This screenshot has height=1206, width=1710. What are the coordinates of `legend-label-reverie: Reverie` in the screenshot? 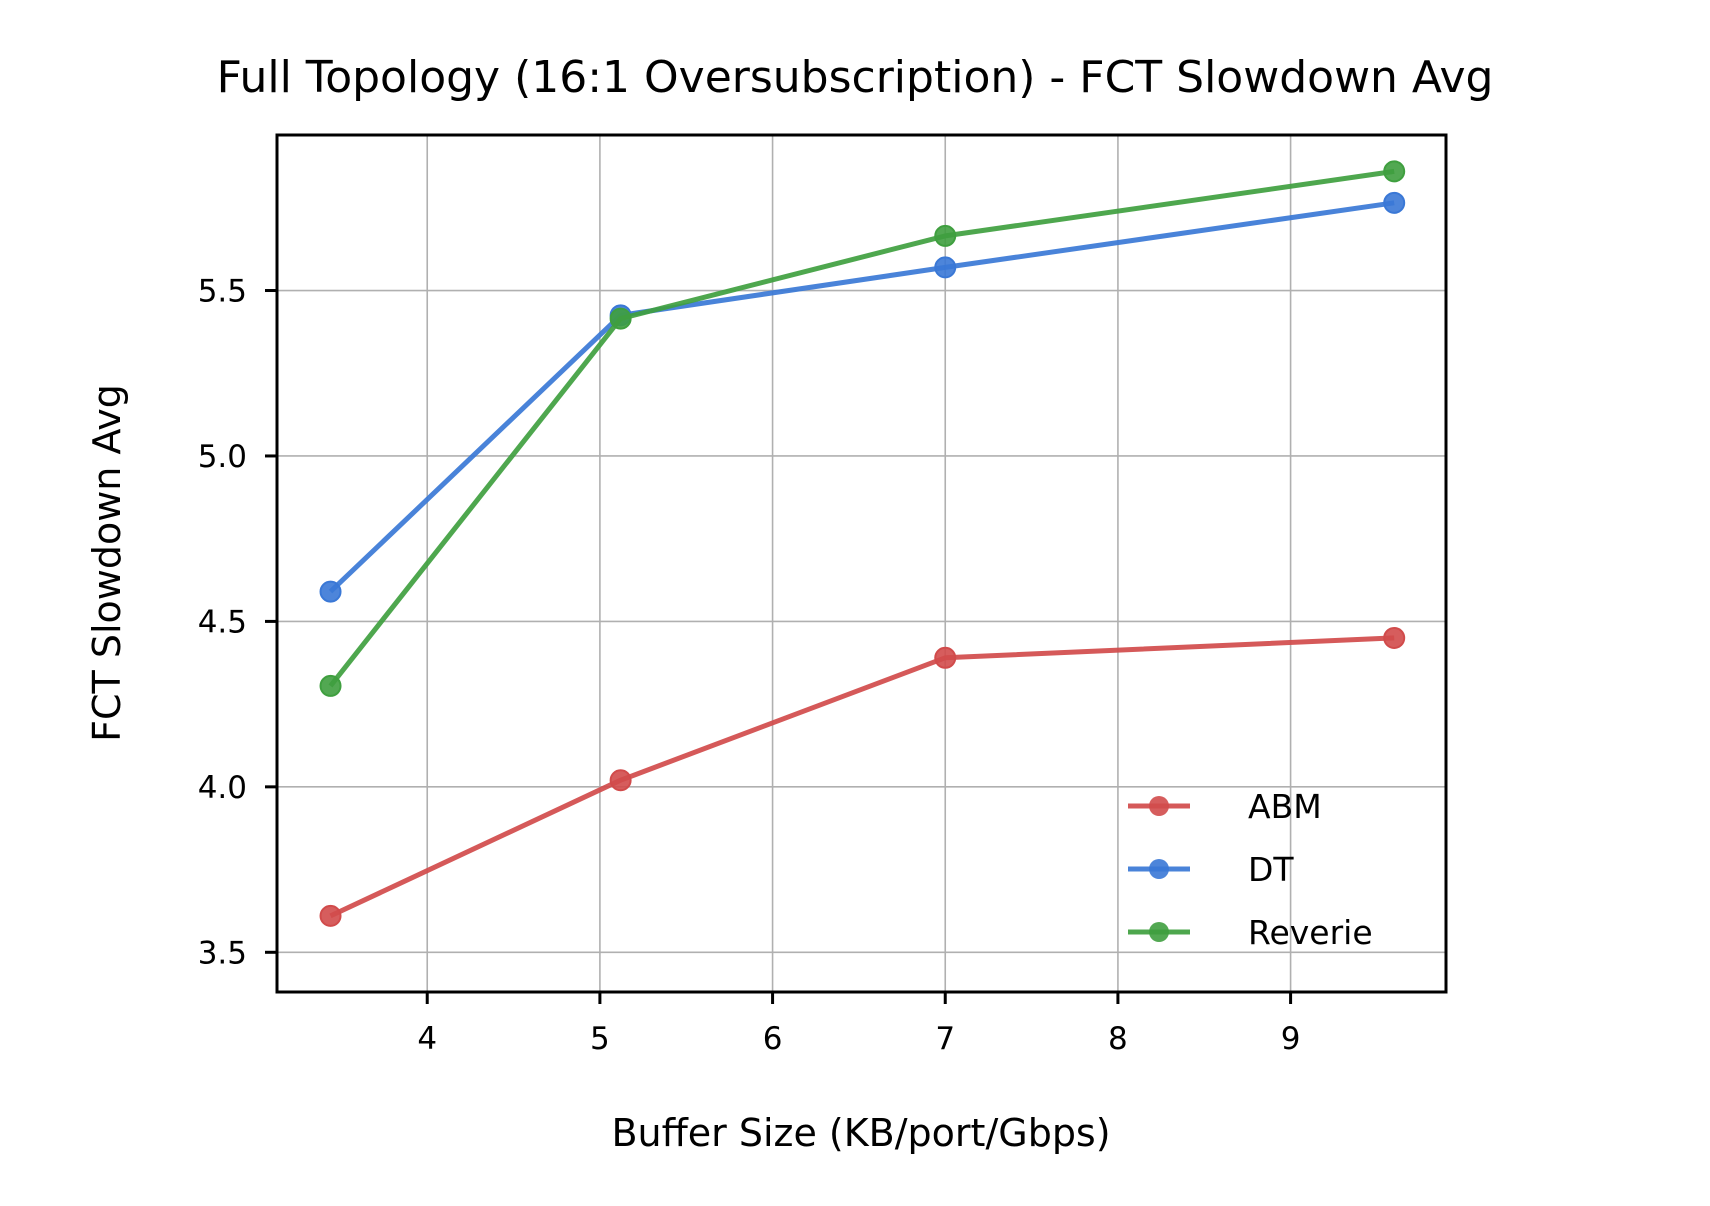 It's located at (1310, 932).